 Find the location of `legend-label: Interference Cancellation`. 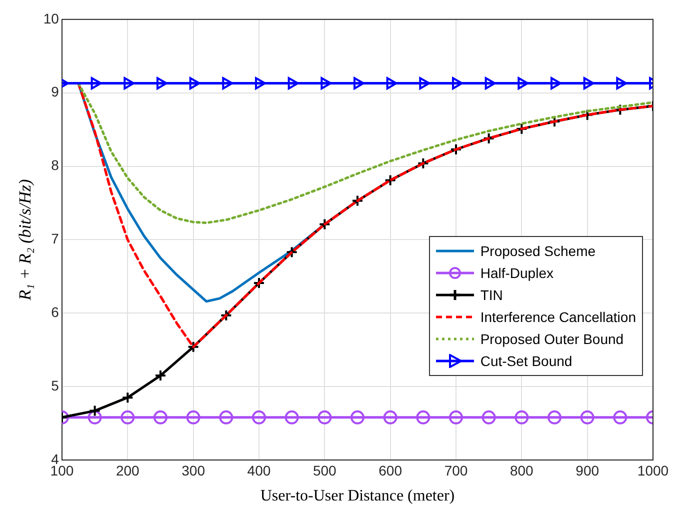

legend-label: Interference Cancellation is located at coordinates (558, 317).